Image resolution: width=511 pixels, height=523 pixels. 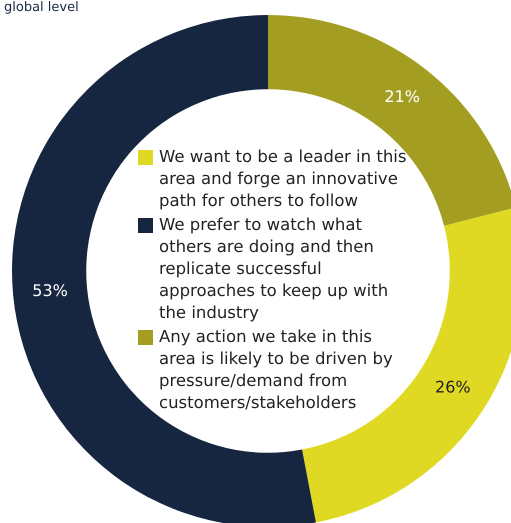 What do you see at coordinates (402, 96) in the screenshot?
I see `data-label: 21%` at bounding box center [402, 96].